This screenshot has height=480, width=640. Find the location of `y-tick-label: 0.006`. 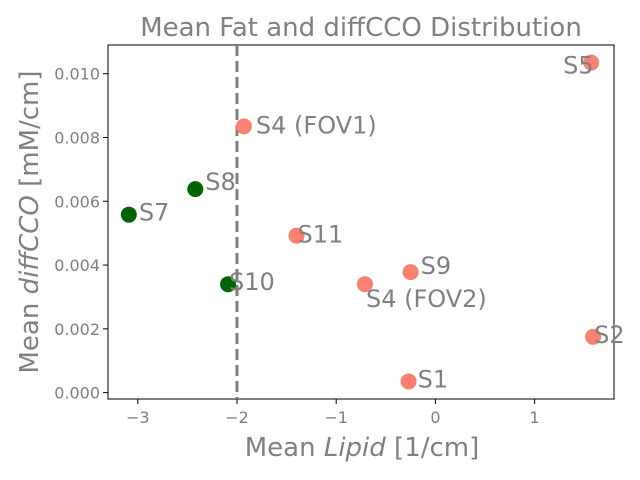

y-tick-label: 0.006 is located at coordinates (77, 201).